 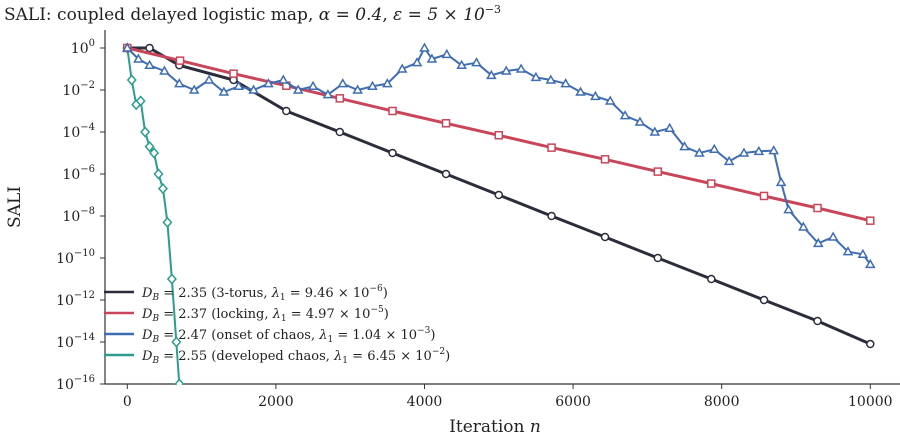 What do you see at coordinates (83, 47) in the screenshot?
I see `y-tick-label: 10⁰` at bounding box center [83, 47].